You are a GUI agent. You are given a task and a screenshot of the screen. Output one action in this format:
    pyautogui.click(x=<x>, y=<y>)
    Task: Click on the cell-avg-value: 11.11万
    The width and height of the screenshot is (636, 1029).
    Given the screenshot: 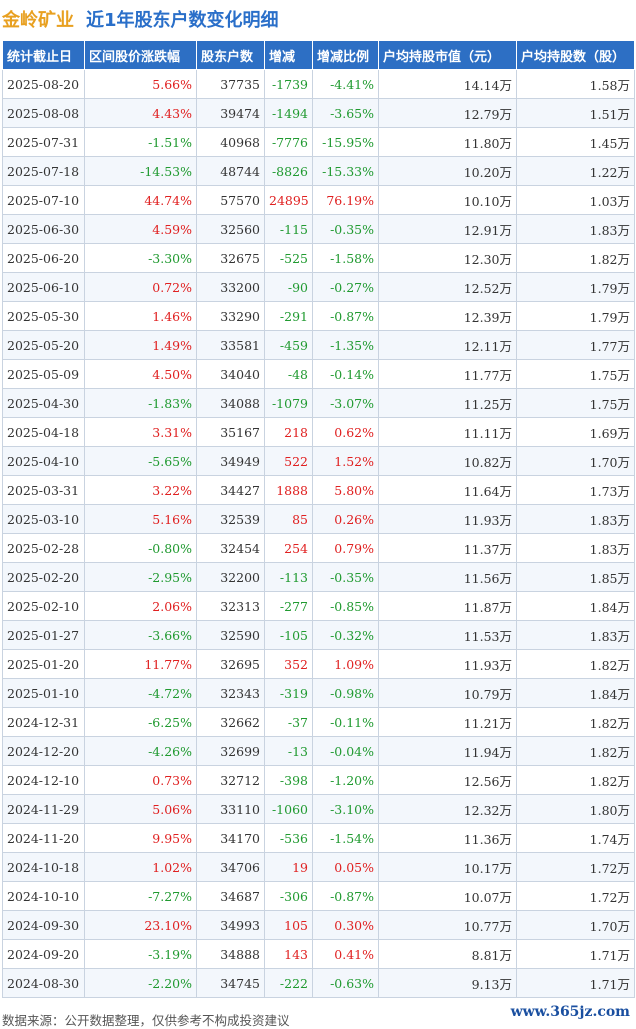 What is the action you would take?
    pyautogui.click(x=447, y=432)
    